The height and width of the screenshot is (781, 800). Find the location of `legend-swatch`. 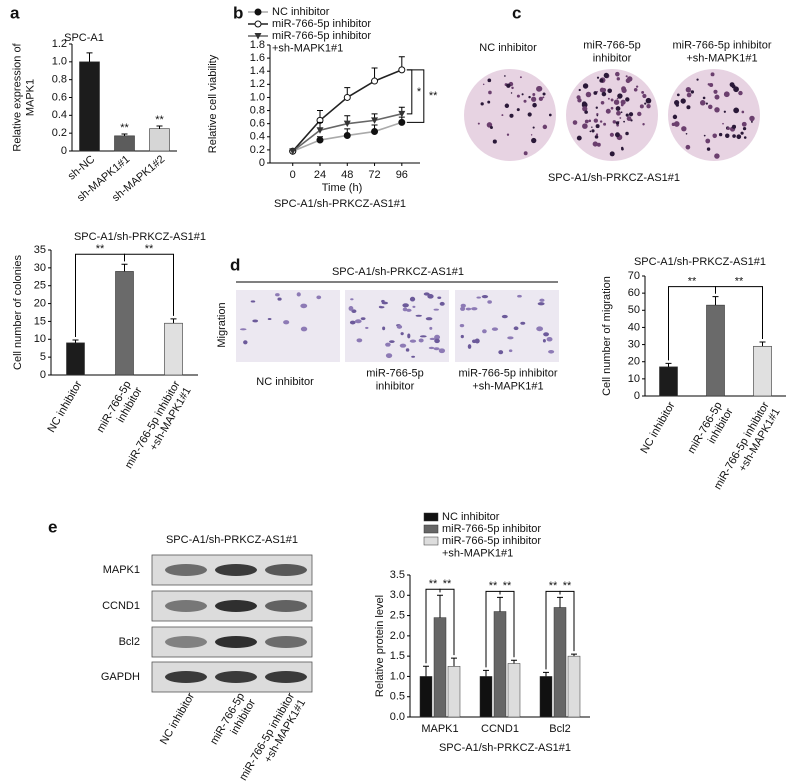

legend-swatch is located at coordinates (431, 517).